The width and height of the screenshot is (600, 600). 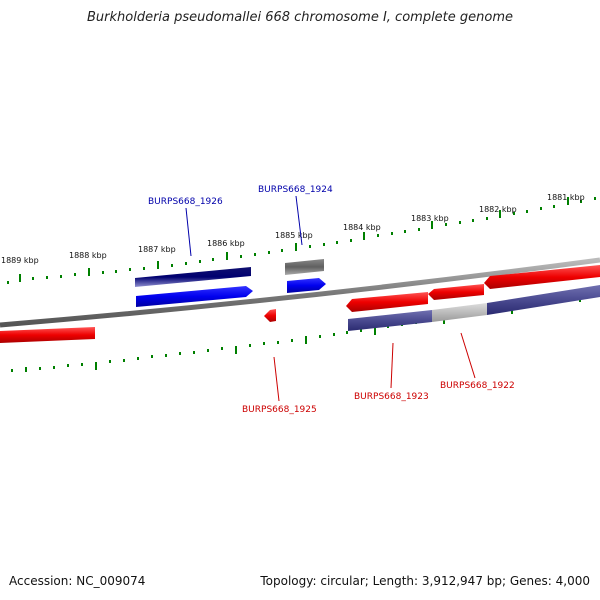 What do you see at coordinates (88, 255) in the screenshot?
I see `tick-label: 1888 kbp` at bounding box center [88, 255].